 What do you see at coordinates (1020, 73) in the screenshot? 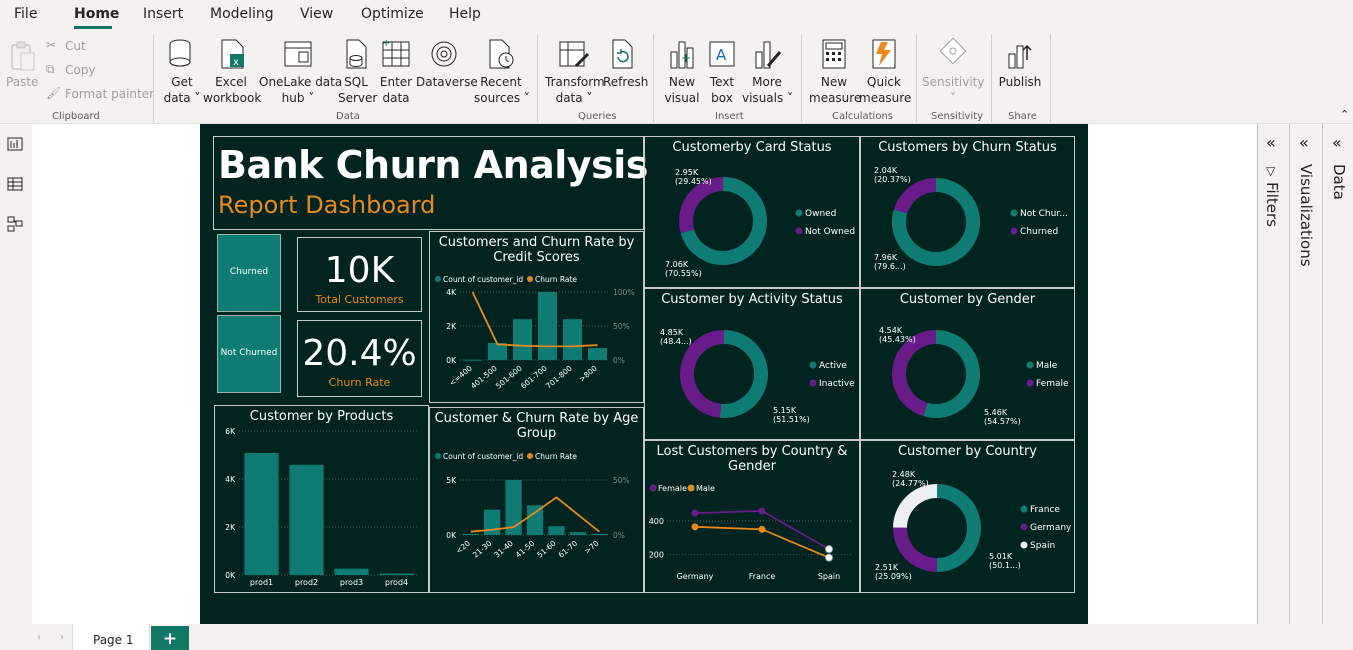
I see `publish-button: Publish` at bounding box center [1020, 73].